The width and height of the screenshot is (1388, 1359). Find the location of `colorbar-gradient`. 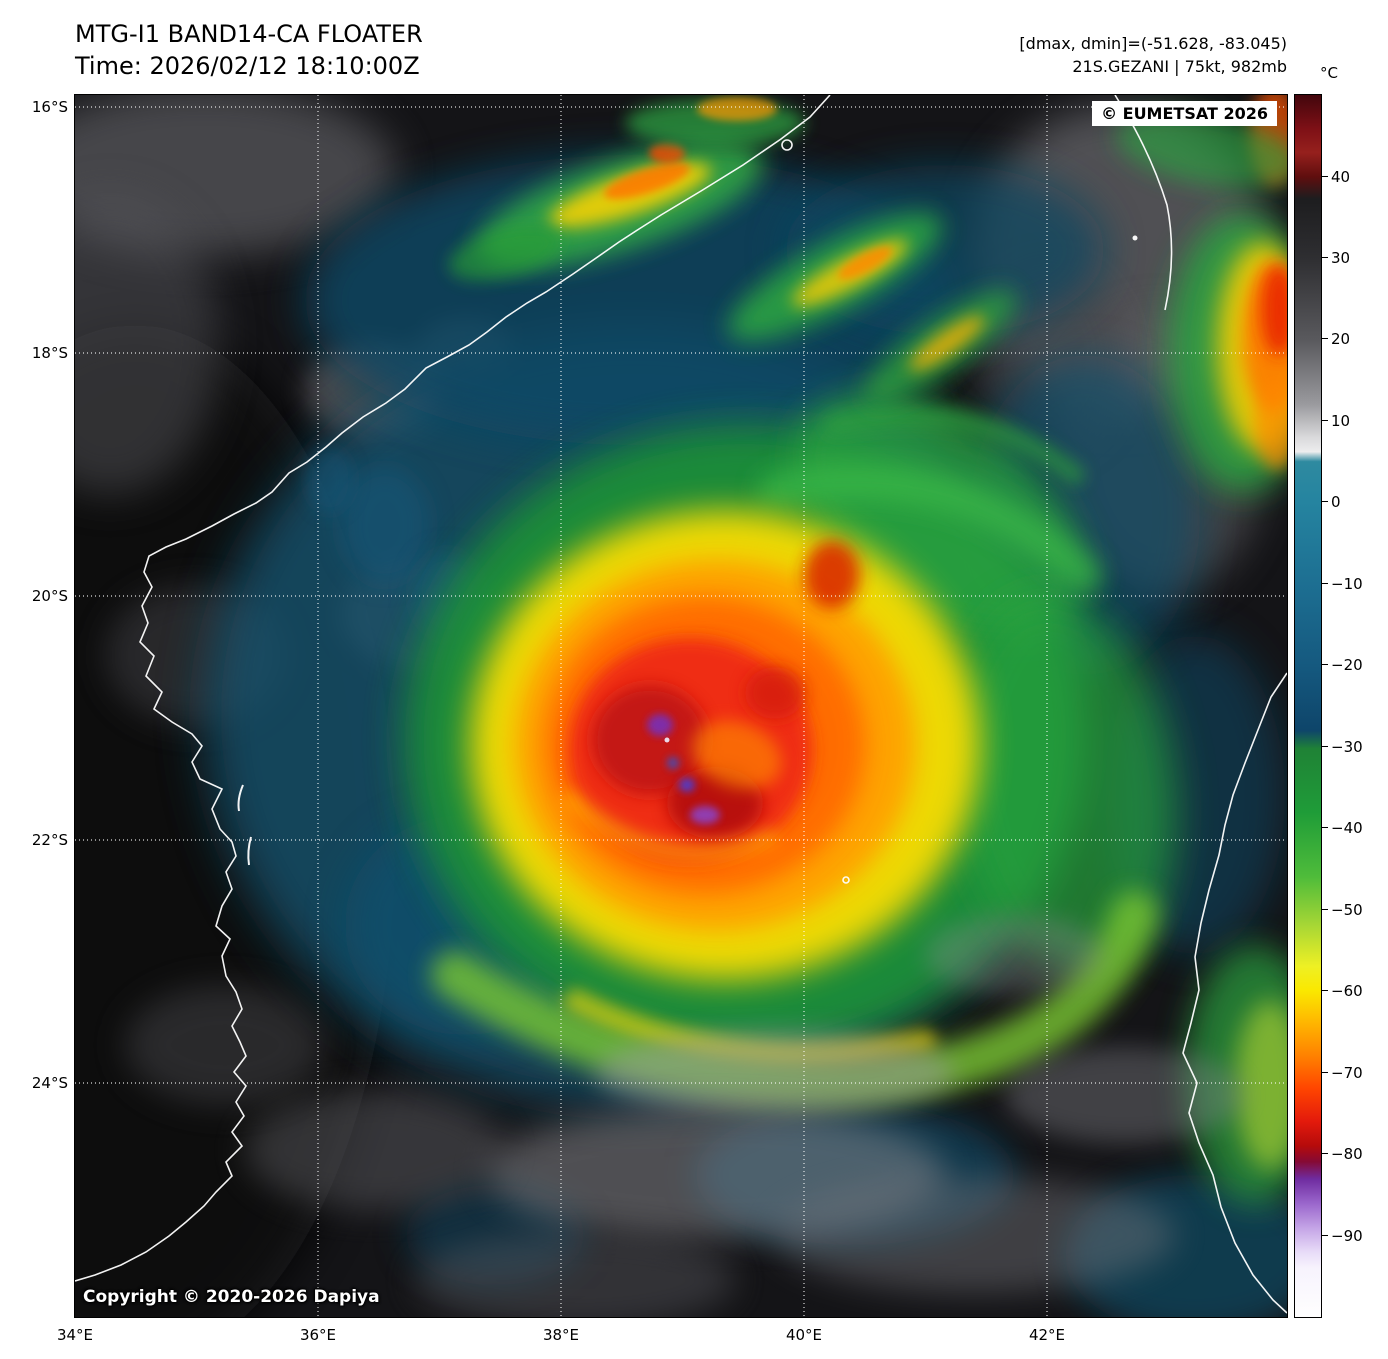

colorbar-gradient is located at coordinates (1308, 706).